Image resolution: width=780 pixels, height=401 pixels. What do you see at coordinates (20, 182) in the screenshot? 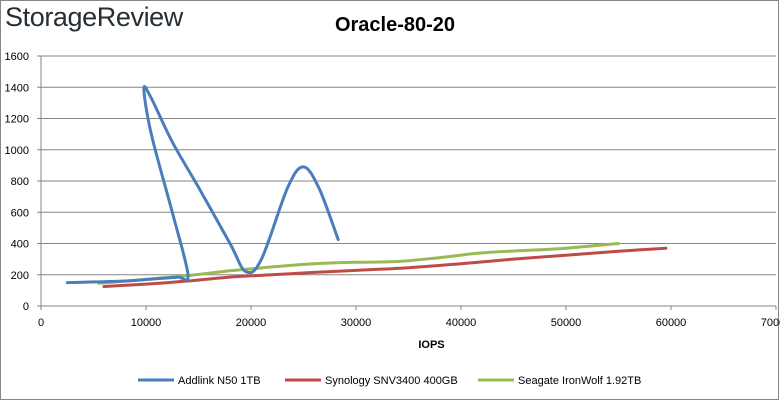
I see `y-tick-label: 800` at bounding box center [20, 182].